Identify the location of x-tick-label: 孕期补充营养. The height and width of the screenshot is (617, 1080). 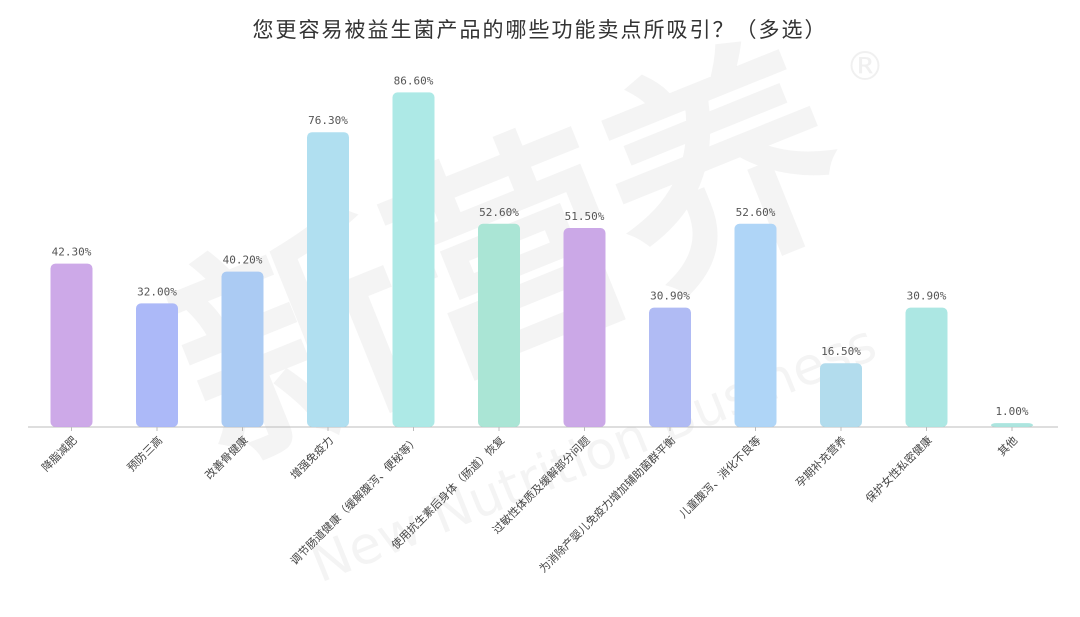
(821, 461).